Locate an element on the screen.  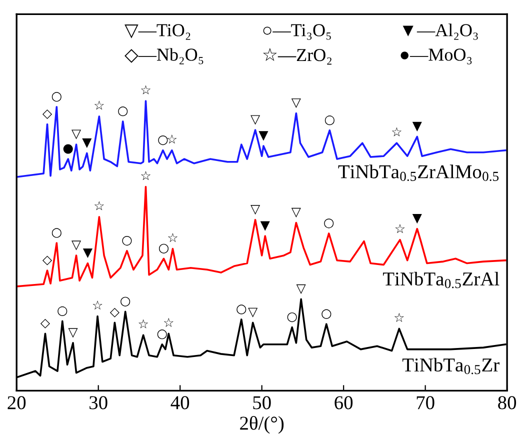
x-tick-label: 80 is located at coordinates (507, 403).